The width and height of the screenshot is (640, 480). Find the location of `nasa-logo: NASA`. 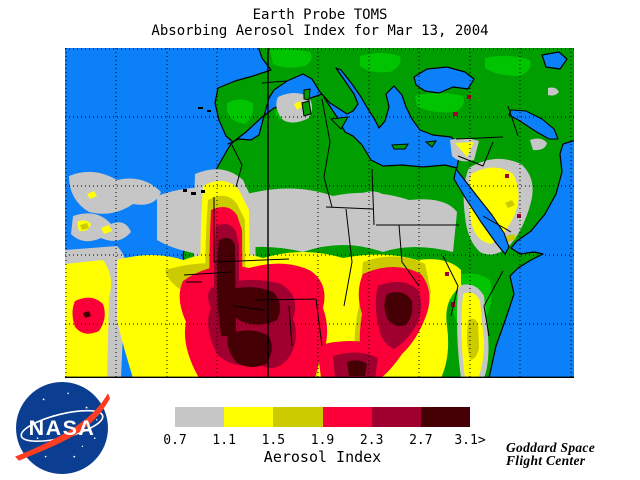

nasa-logo: NASA is located at coordinates (63, 428).